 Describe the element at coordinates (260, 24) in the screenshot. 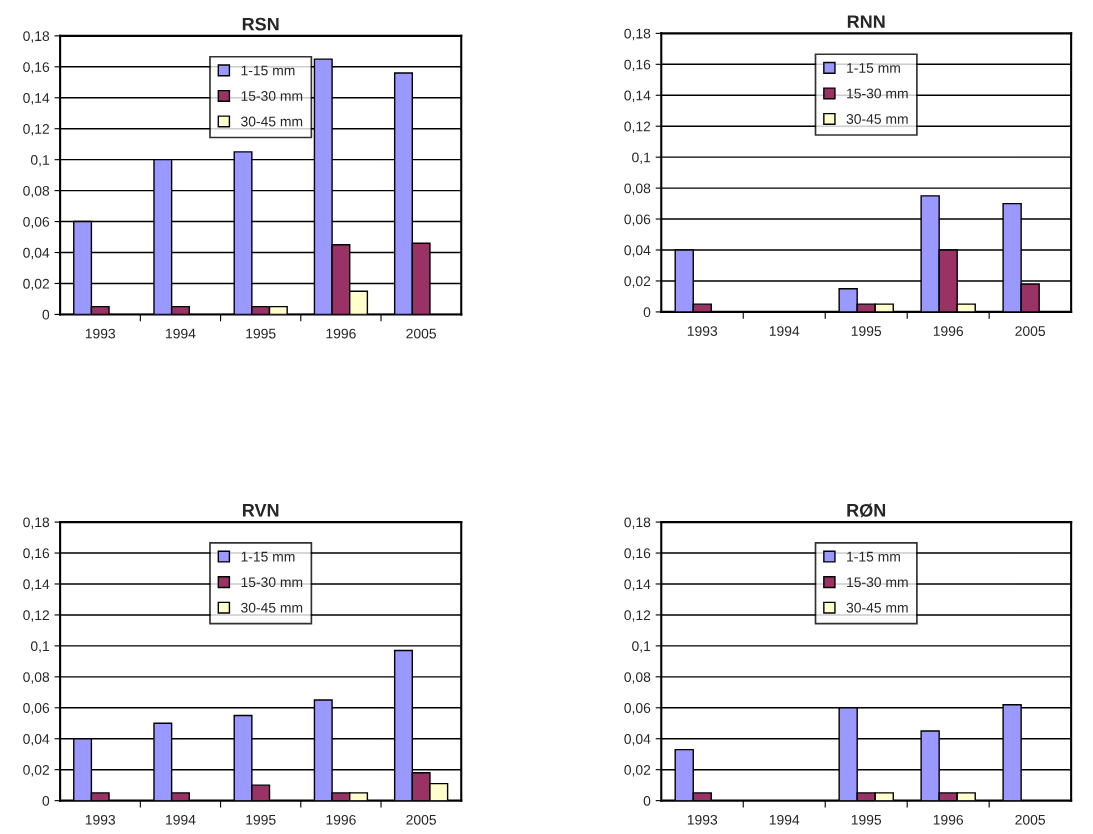

I see `chart-title: RSN` at that location.